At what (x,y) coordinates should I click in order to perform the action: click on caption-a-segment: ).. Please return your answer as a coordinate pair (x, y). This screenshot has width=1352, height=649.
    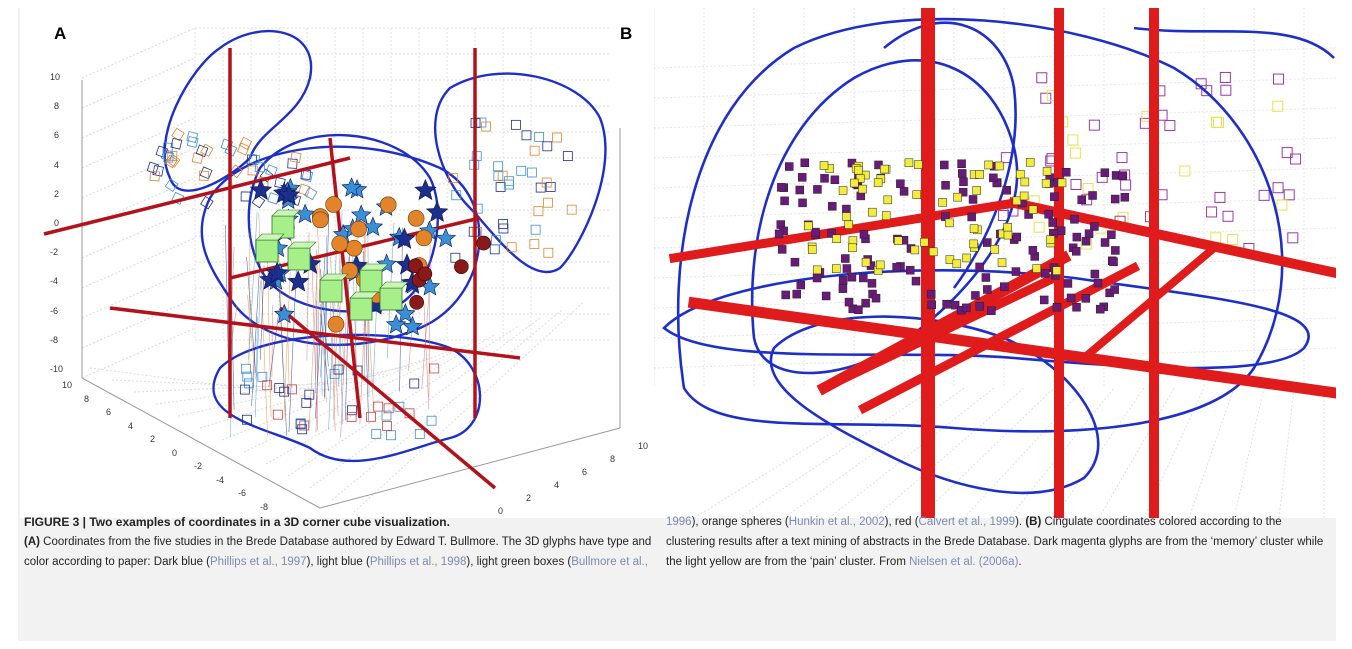
    Looking at the image, I should click on (1020, 522).